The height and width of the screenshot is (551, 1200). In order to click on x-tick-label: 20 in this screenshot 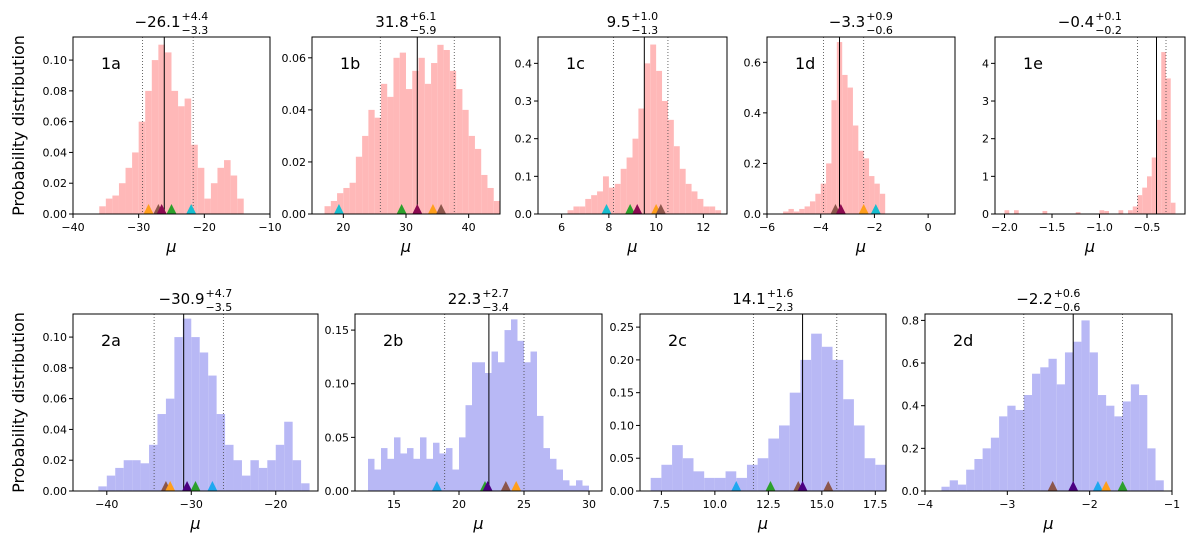, I will do `click(459, 504)`.